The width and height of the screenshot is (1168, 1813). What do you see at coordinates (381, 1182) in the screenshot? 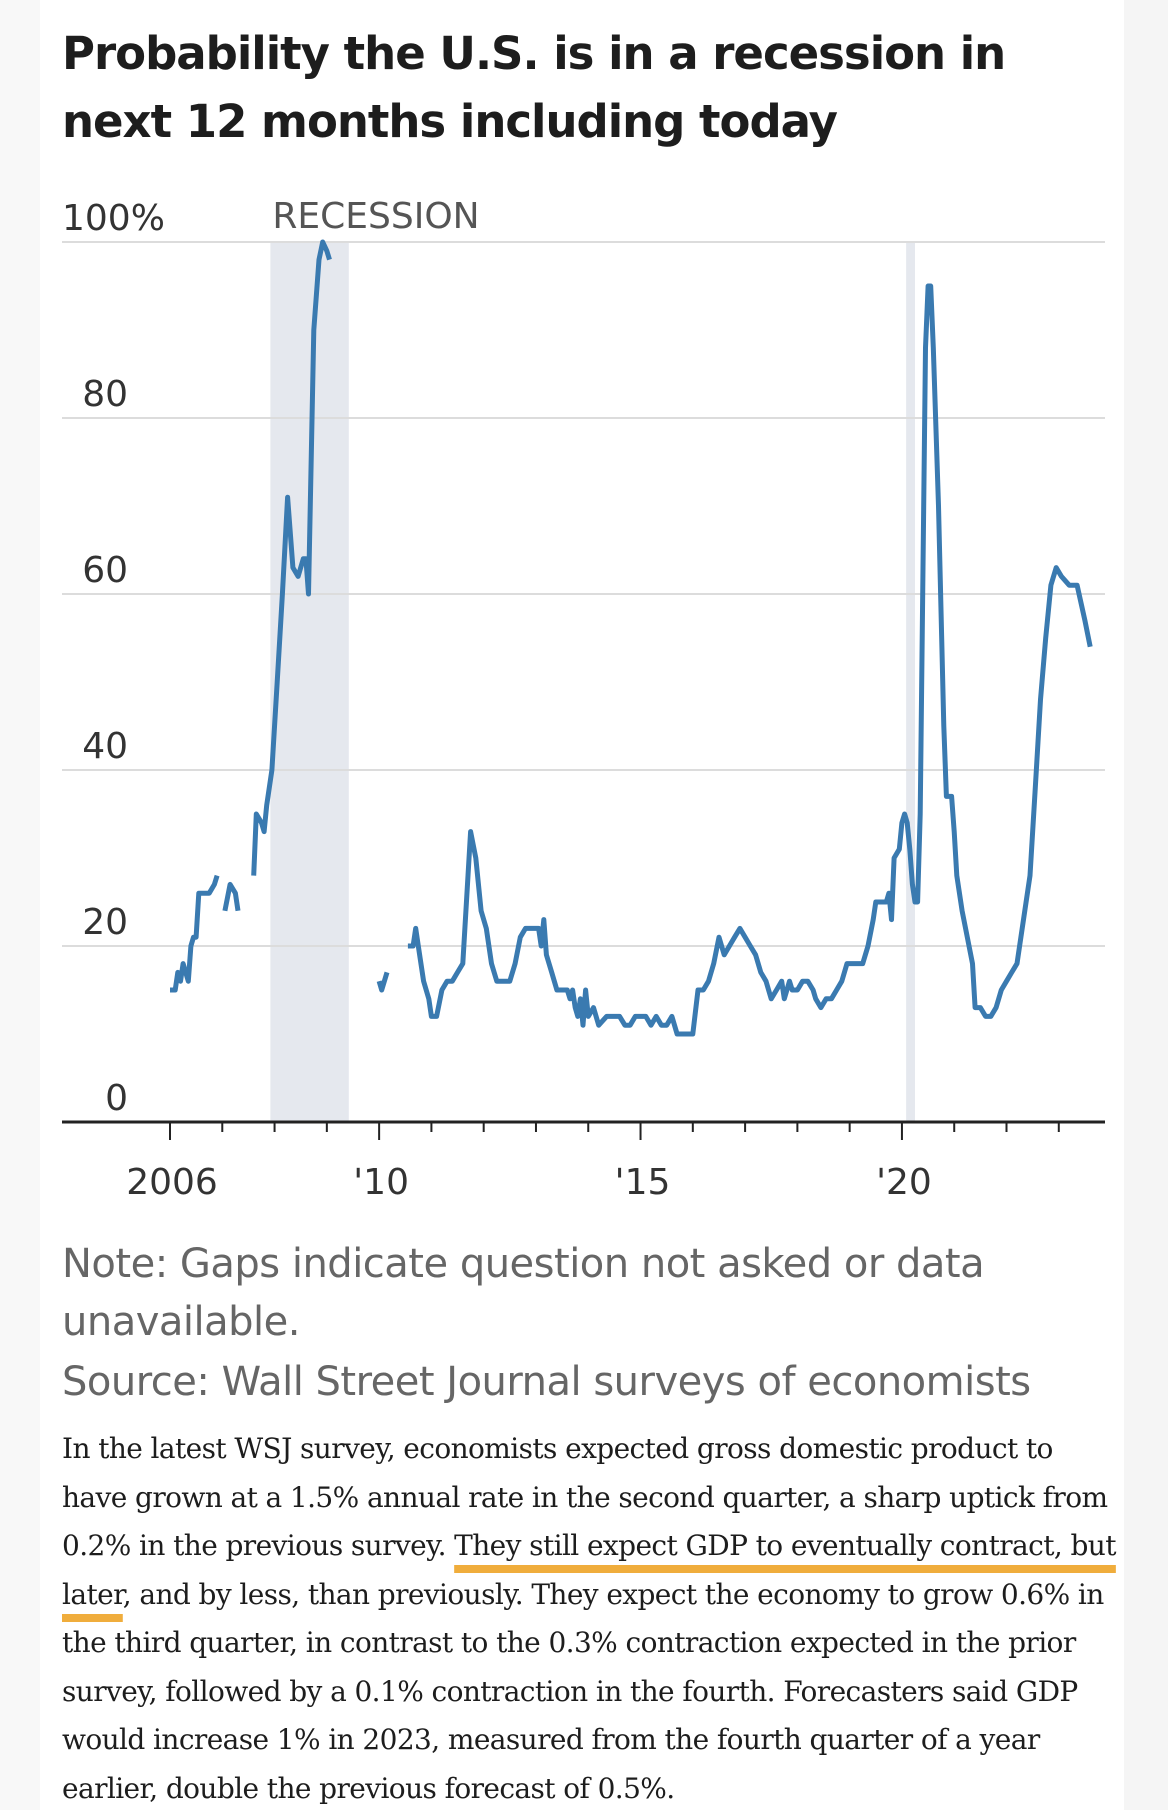
I see `x-tick-label-10: '10` at bounding box center [381, 1182].